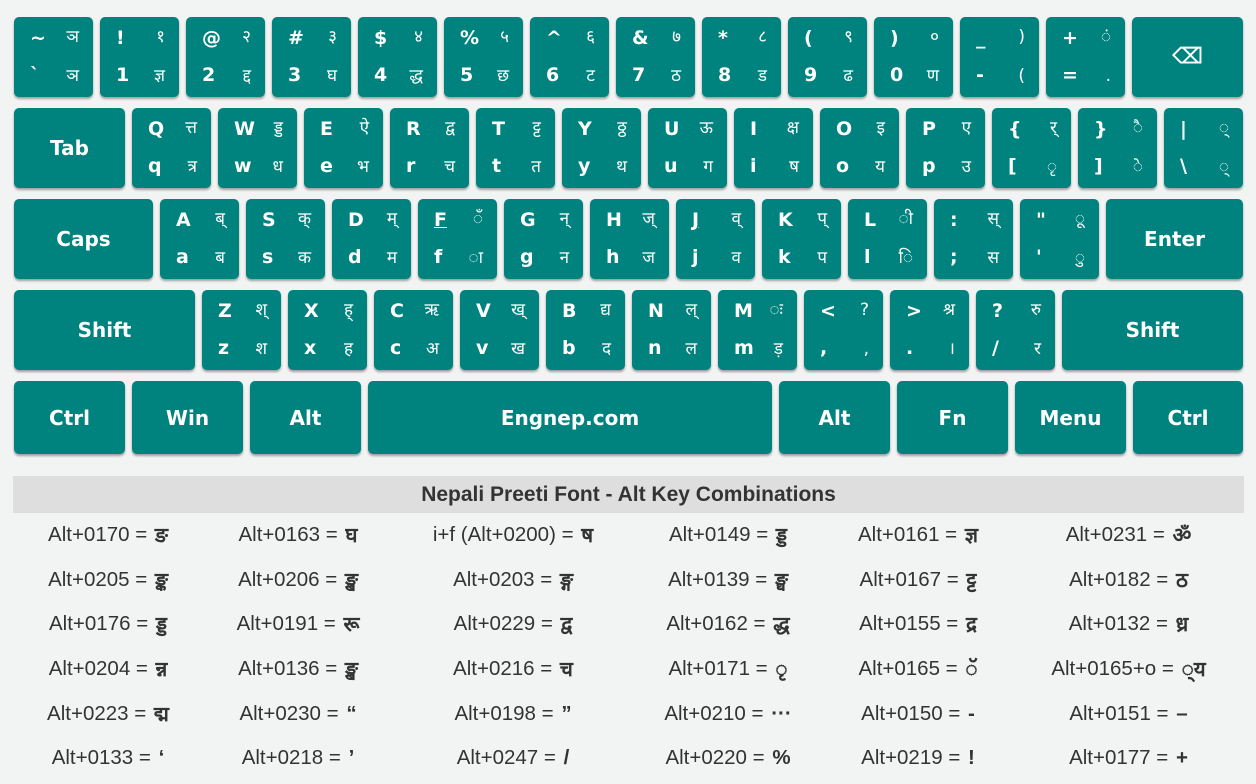  Describe the element at coordinates (971, 580) in the screenshot. I see `result-character: ट्ट` at that location.